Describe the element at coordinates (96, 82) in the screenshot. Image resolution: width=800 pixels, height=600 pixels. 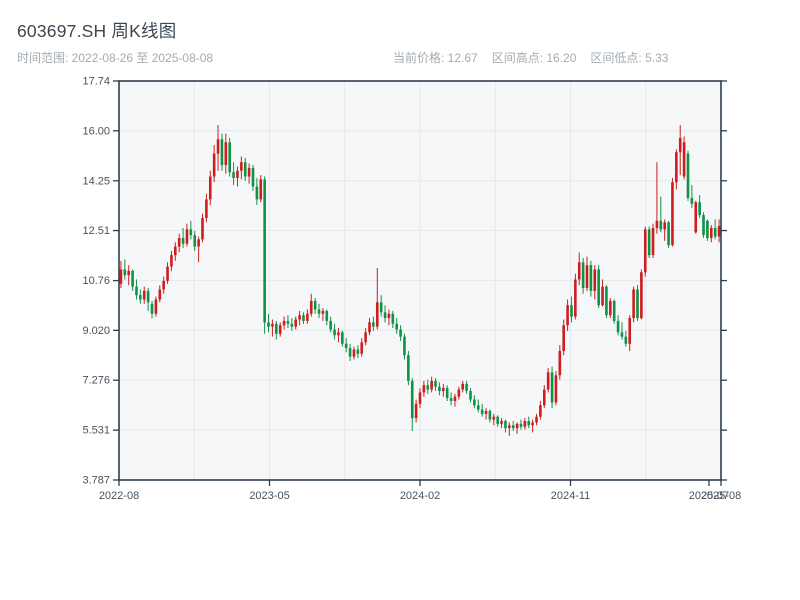
I see `y-axis-label: 17.74` at that location.